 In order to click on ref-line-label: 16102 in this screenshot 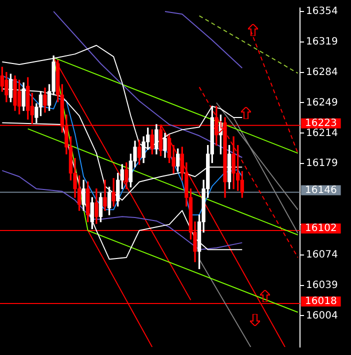, I will do `click(321, 228)`.